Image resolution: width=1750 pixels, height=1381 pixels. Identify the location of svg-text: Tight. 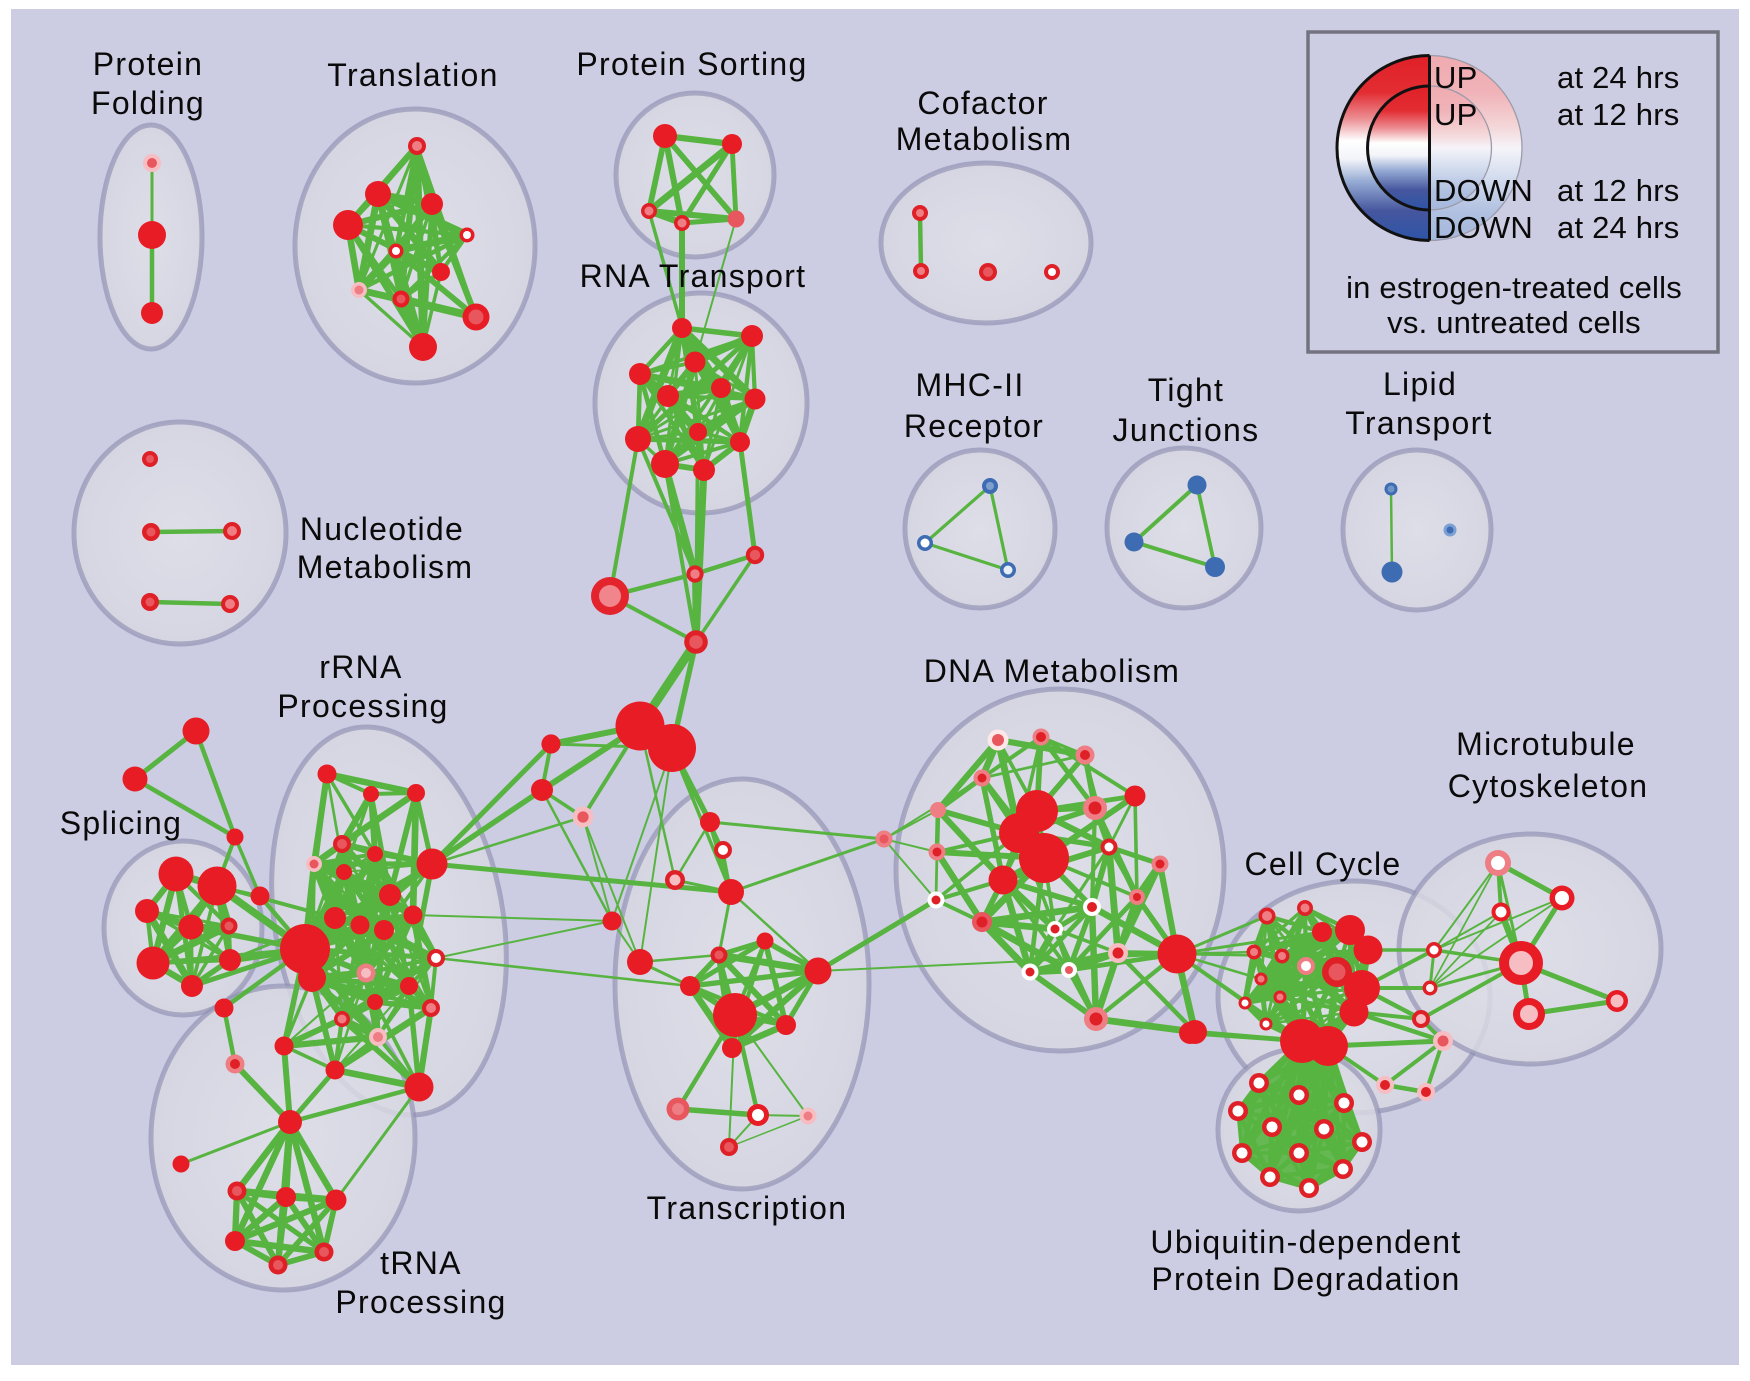
(1186, 390).